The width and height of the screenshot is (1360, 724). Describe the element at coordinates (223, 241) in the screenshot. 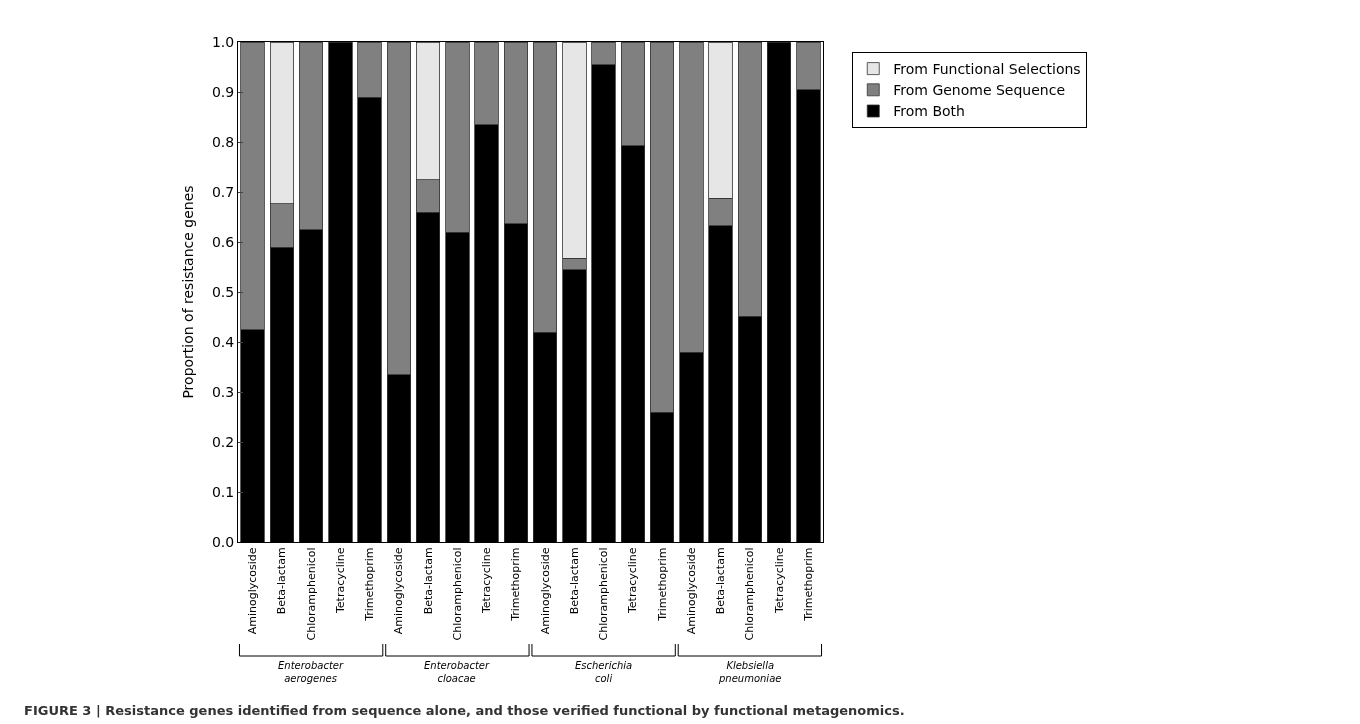

I see `y-tick-label: 0.6` at that location.